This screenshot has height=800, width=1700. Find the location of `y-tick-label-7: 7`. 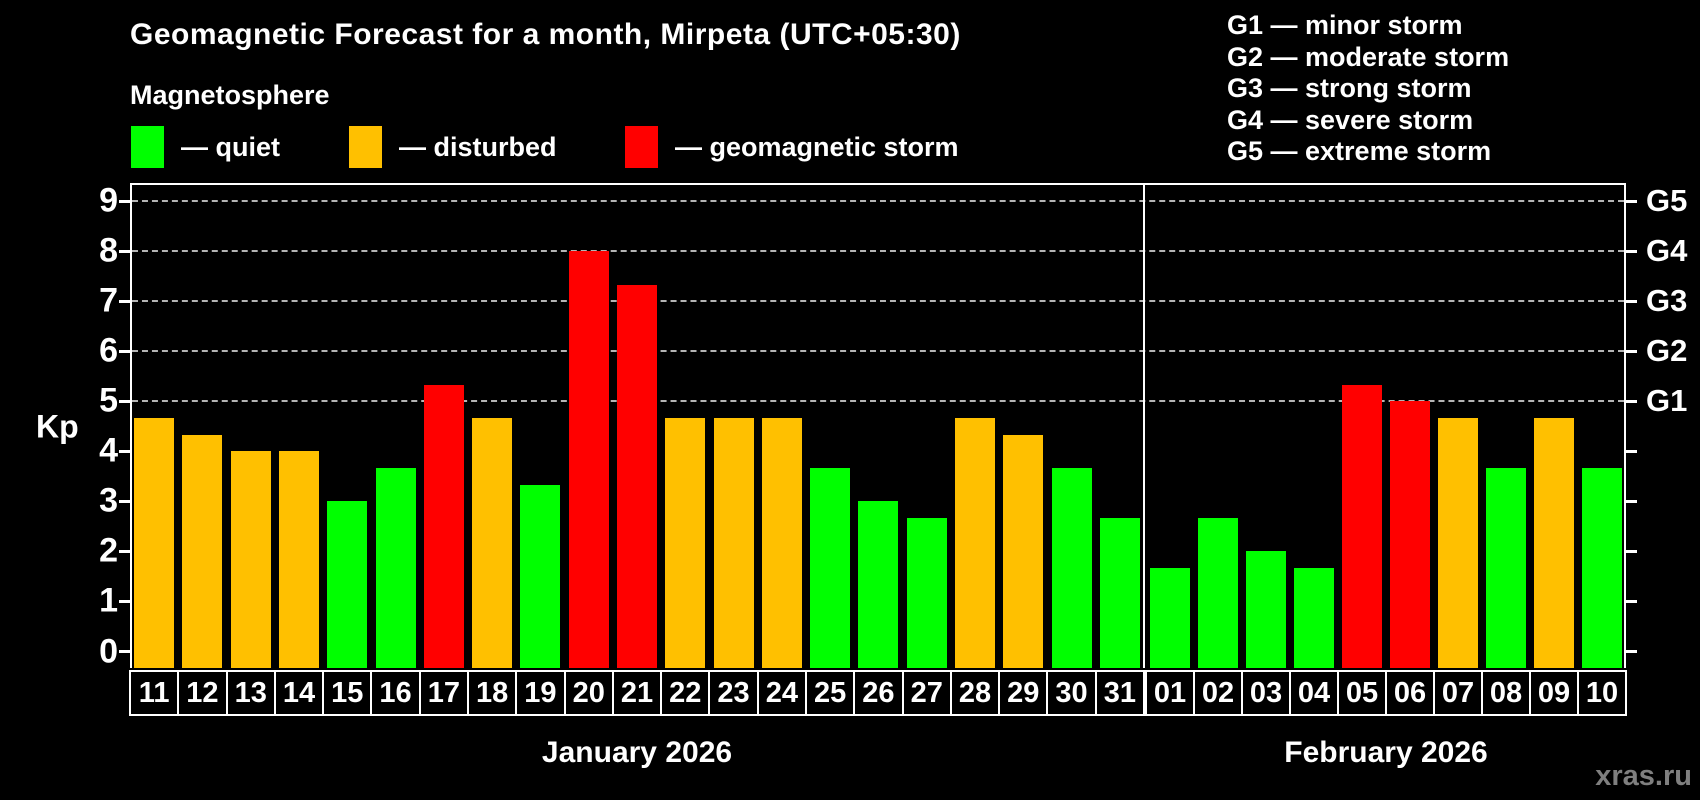

y-tick-label-7: 7 is located at coordinates (108, 300).